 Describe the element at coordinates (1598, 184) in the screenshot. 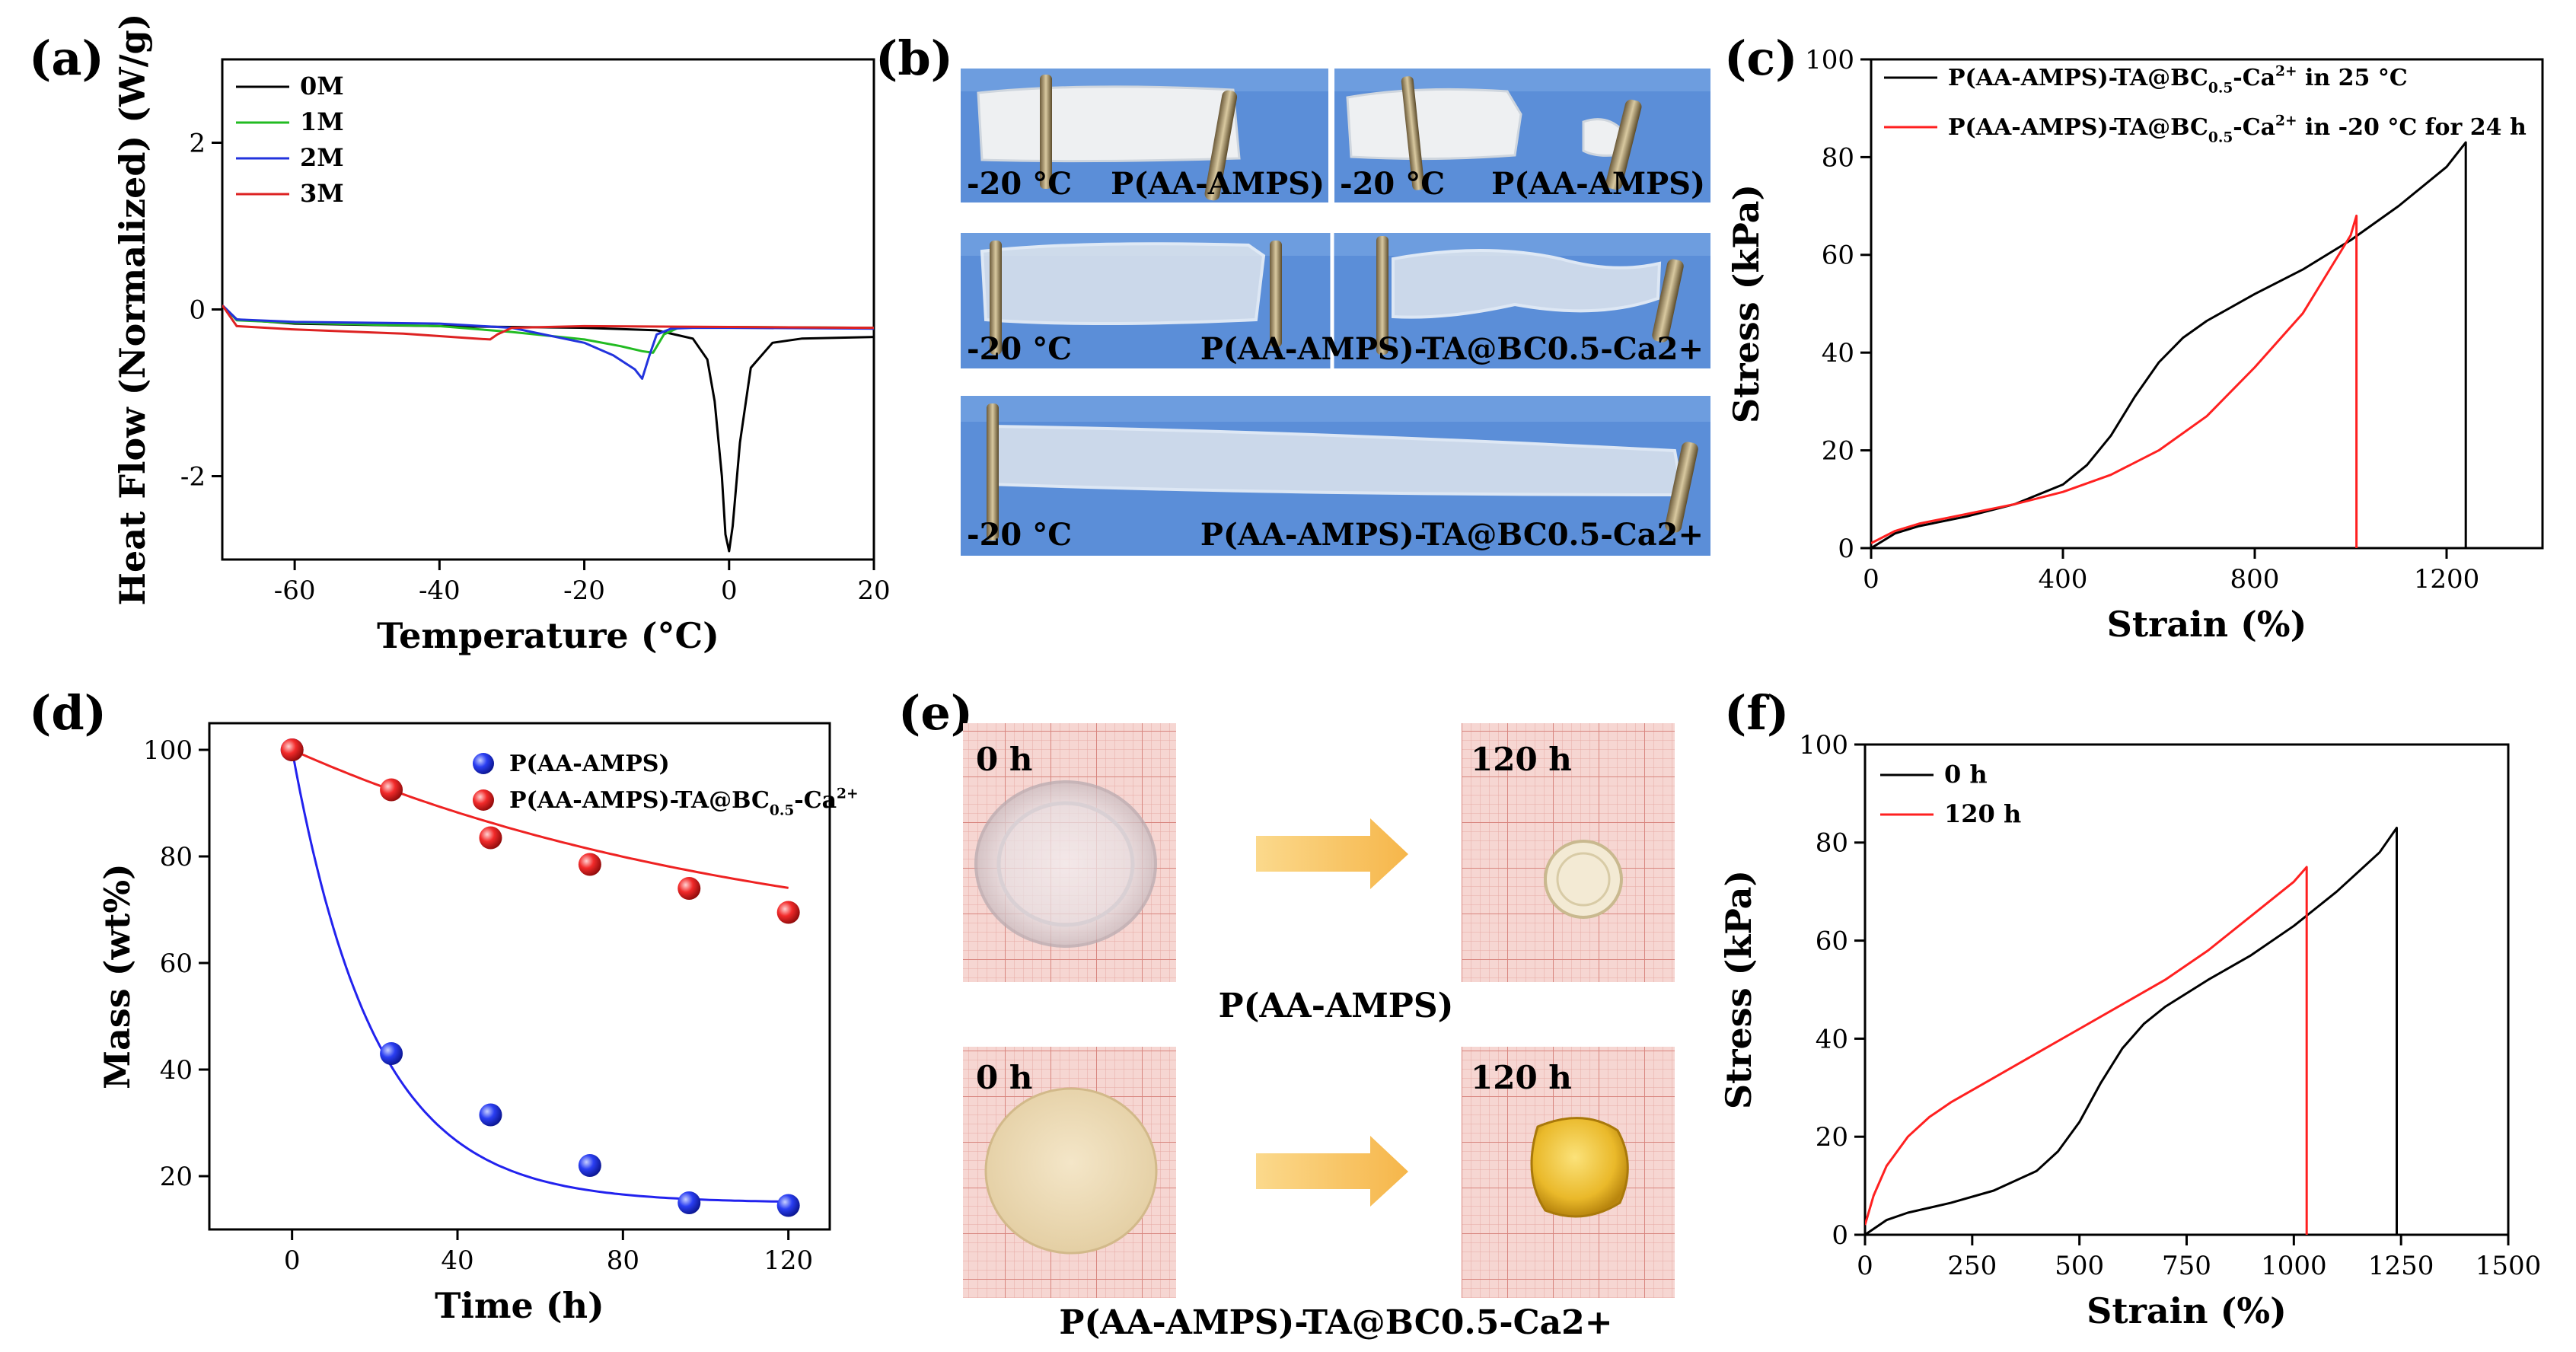

I see `photo-b2-sample: P(AA-AMPS)` at that location.